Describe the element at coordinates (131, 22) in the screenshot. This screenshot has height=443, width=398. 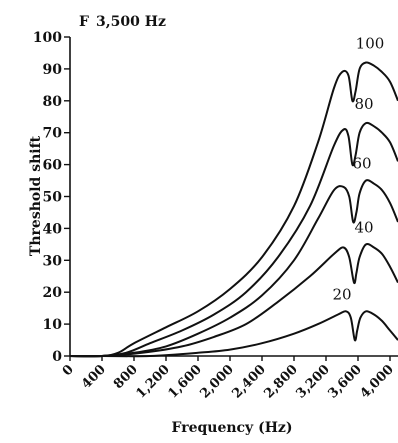
I see `chart-title: 3,500 Hz` at that location.